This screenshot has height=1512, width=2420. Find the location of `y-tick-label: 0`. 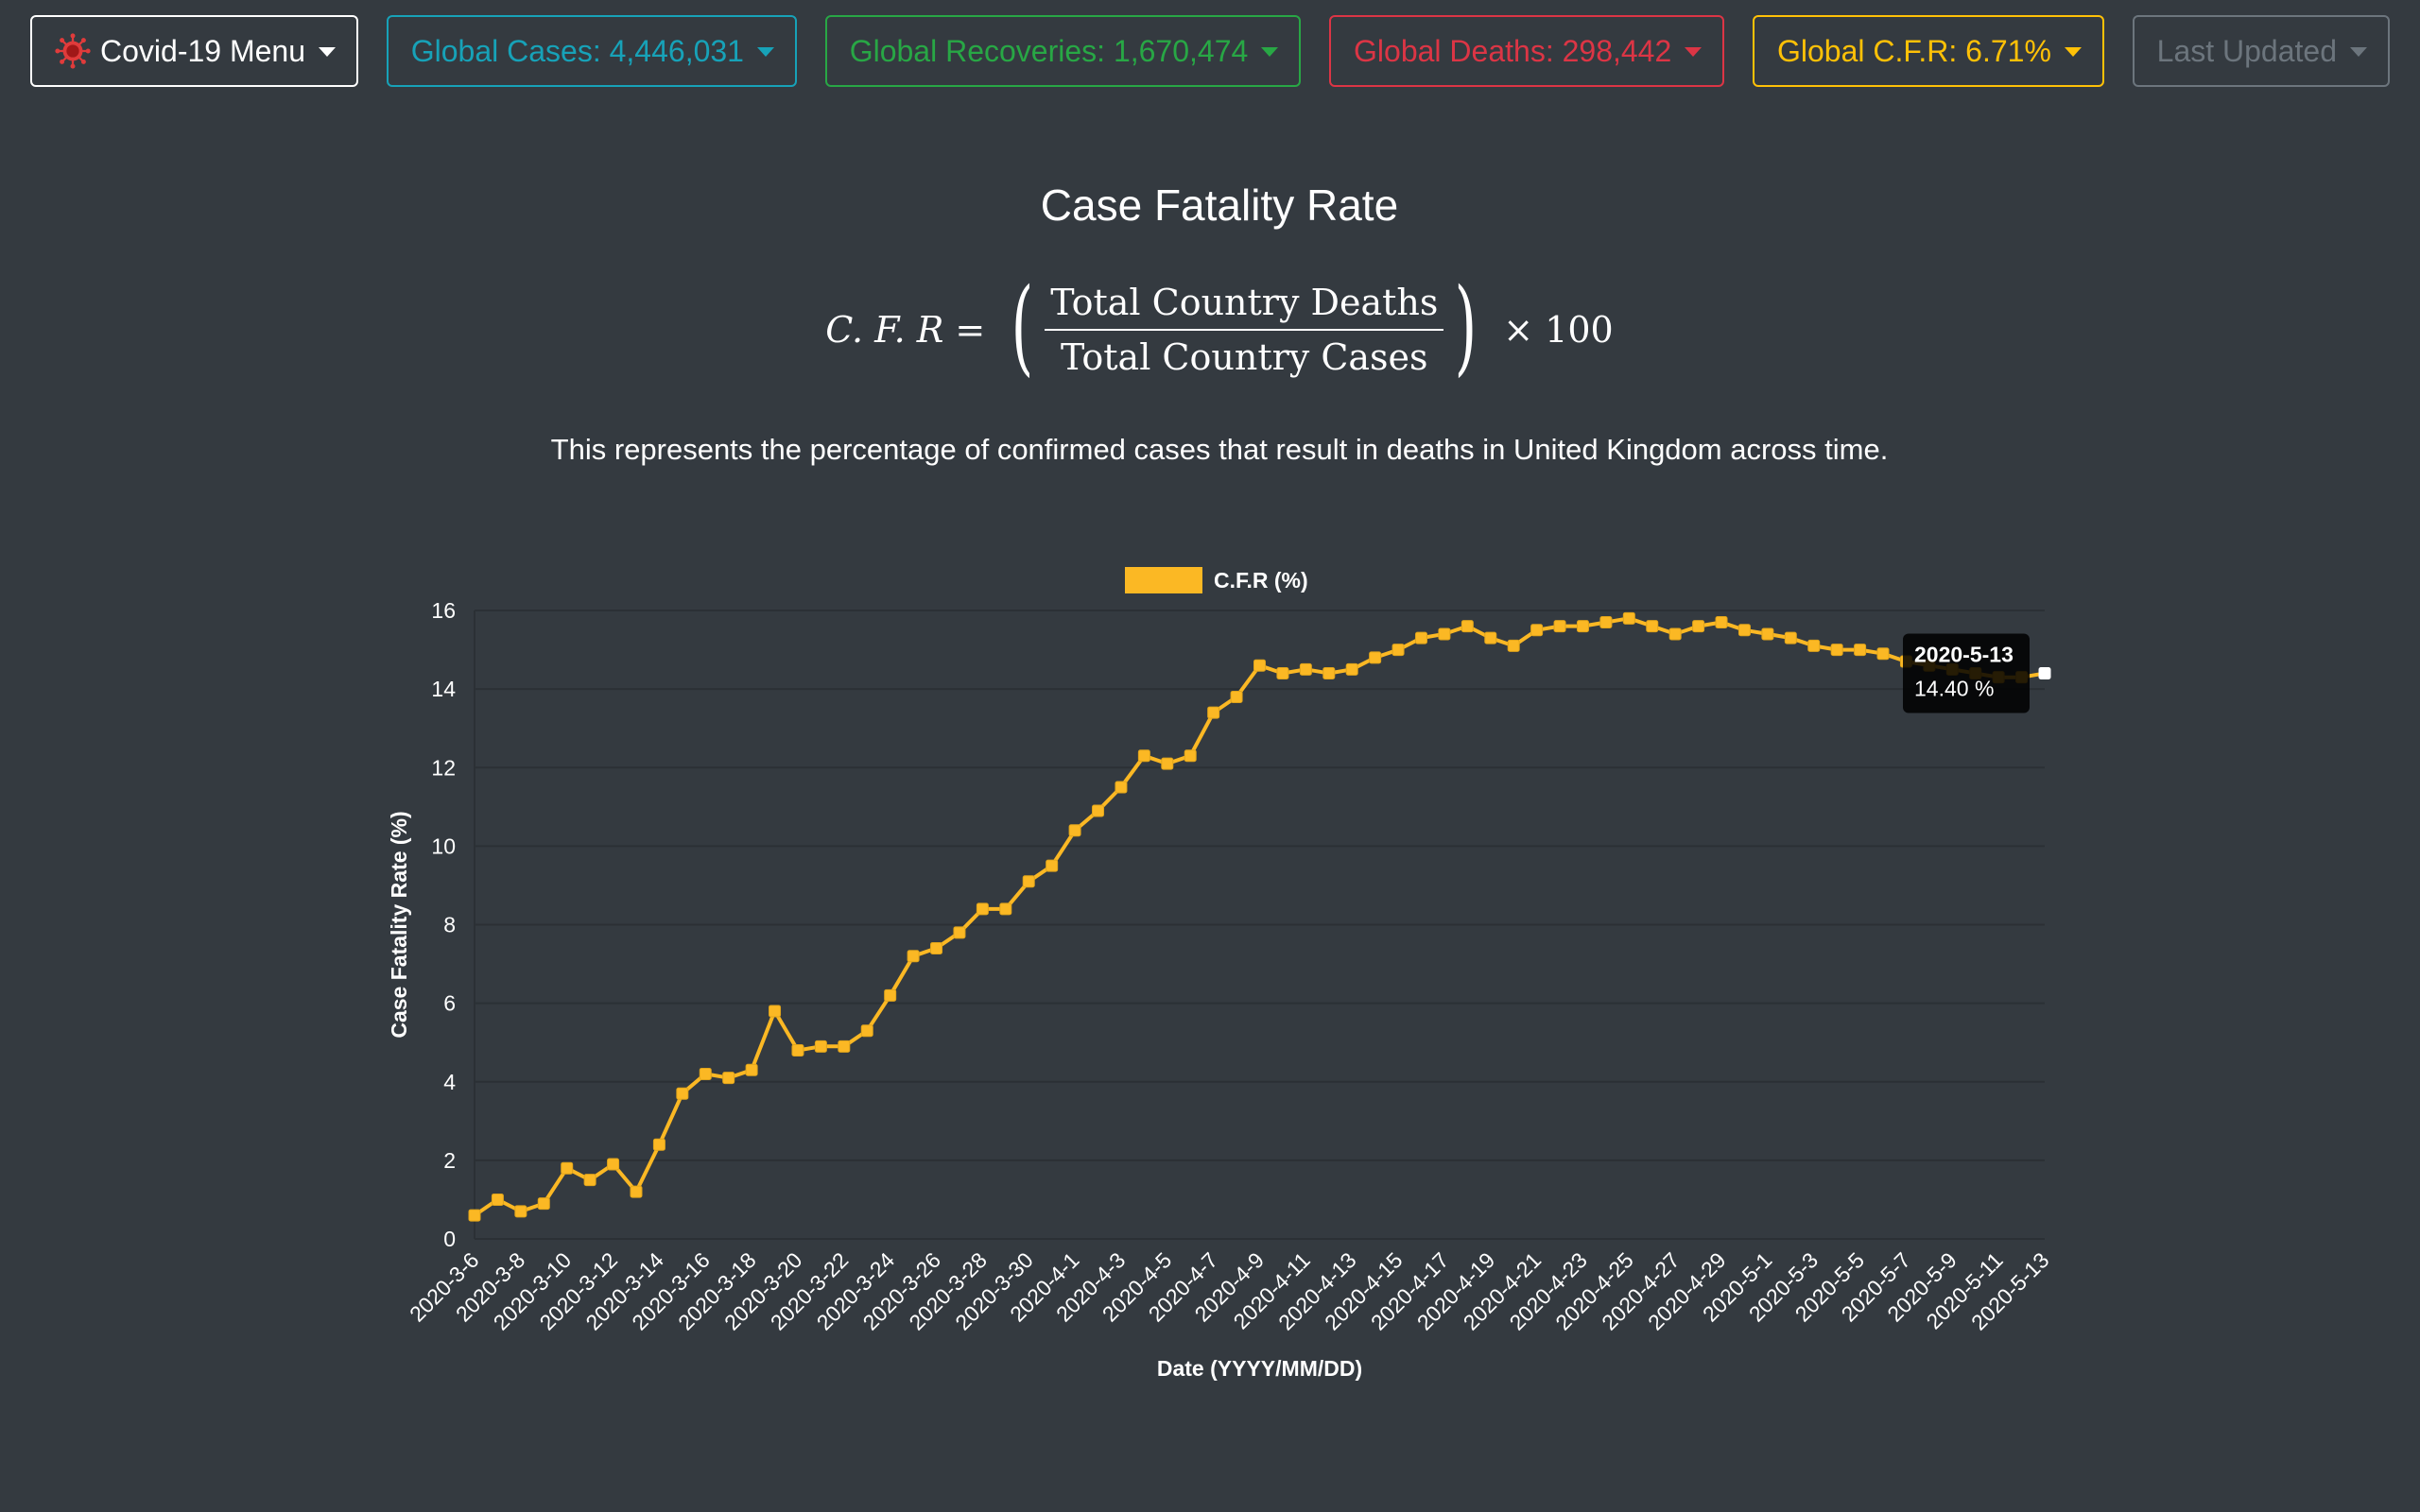

y-tick-label: 0 is located at coordinates (449, 1239).